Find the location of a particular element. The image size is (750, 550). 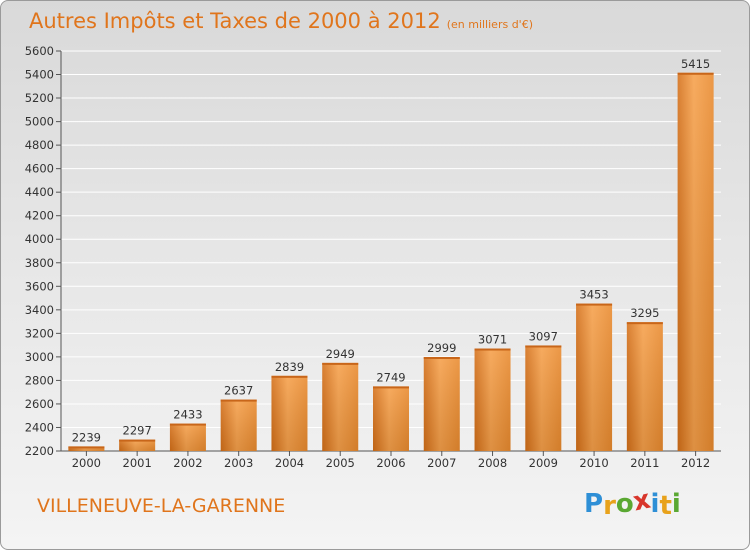

commune-name: VILLENEUVE-LA-GARENNE is located at coordinates (161, 506).